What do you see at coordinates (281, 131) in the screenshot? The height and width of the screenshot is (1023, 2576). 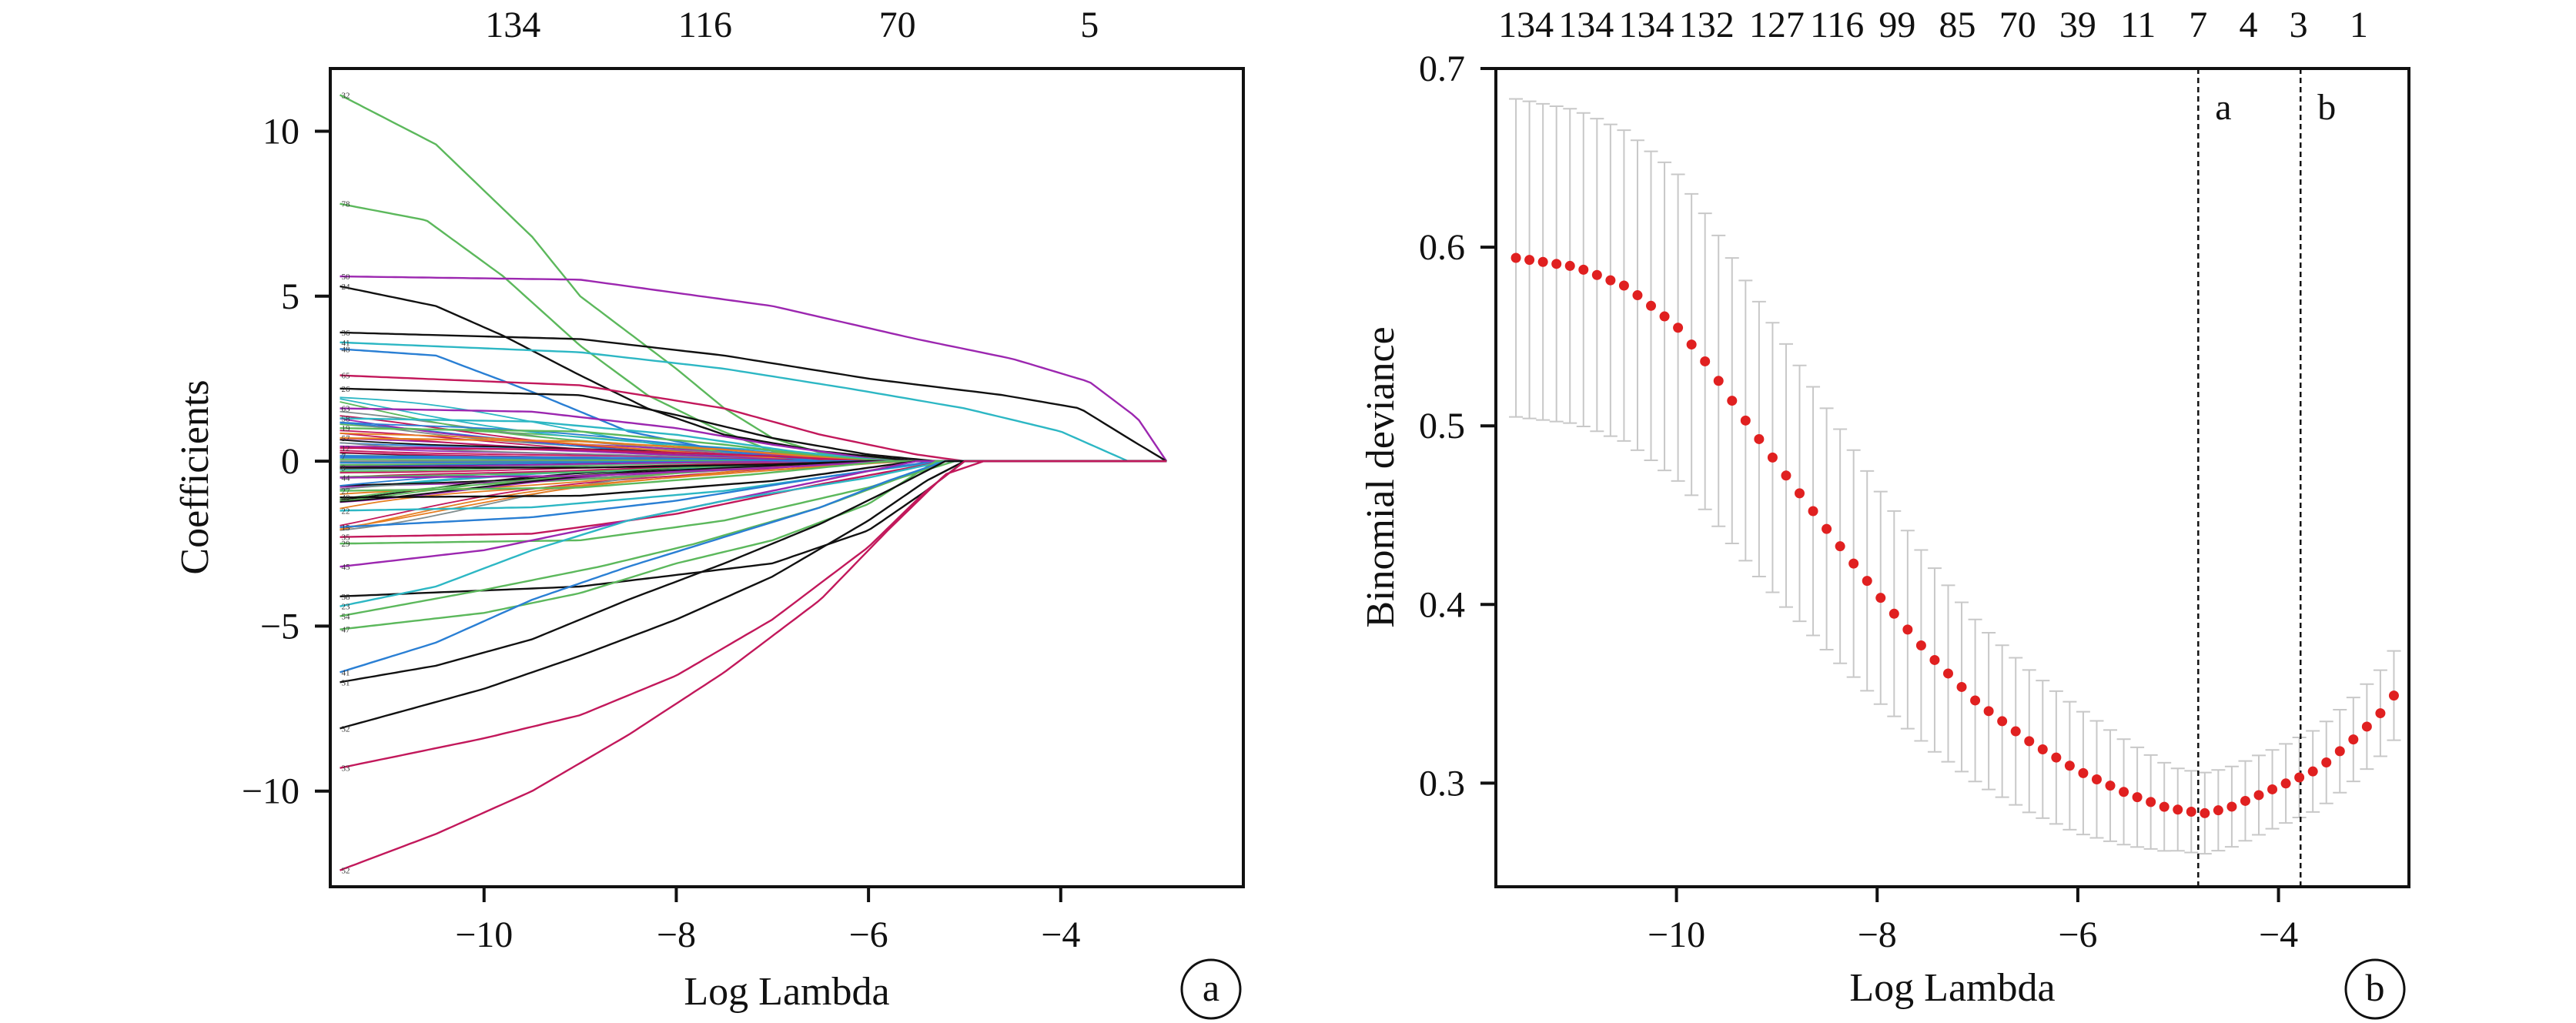 I see `y-tick-label: 10` at bounding box center [281, 131].